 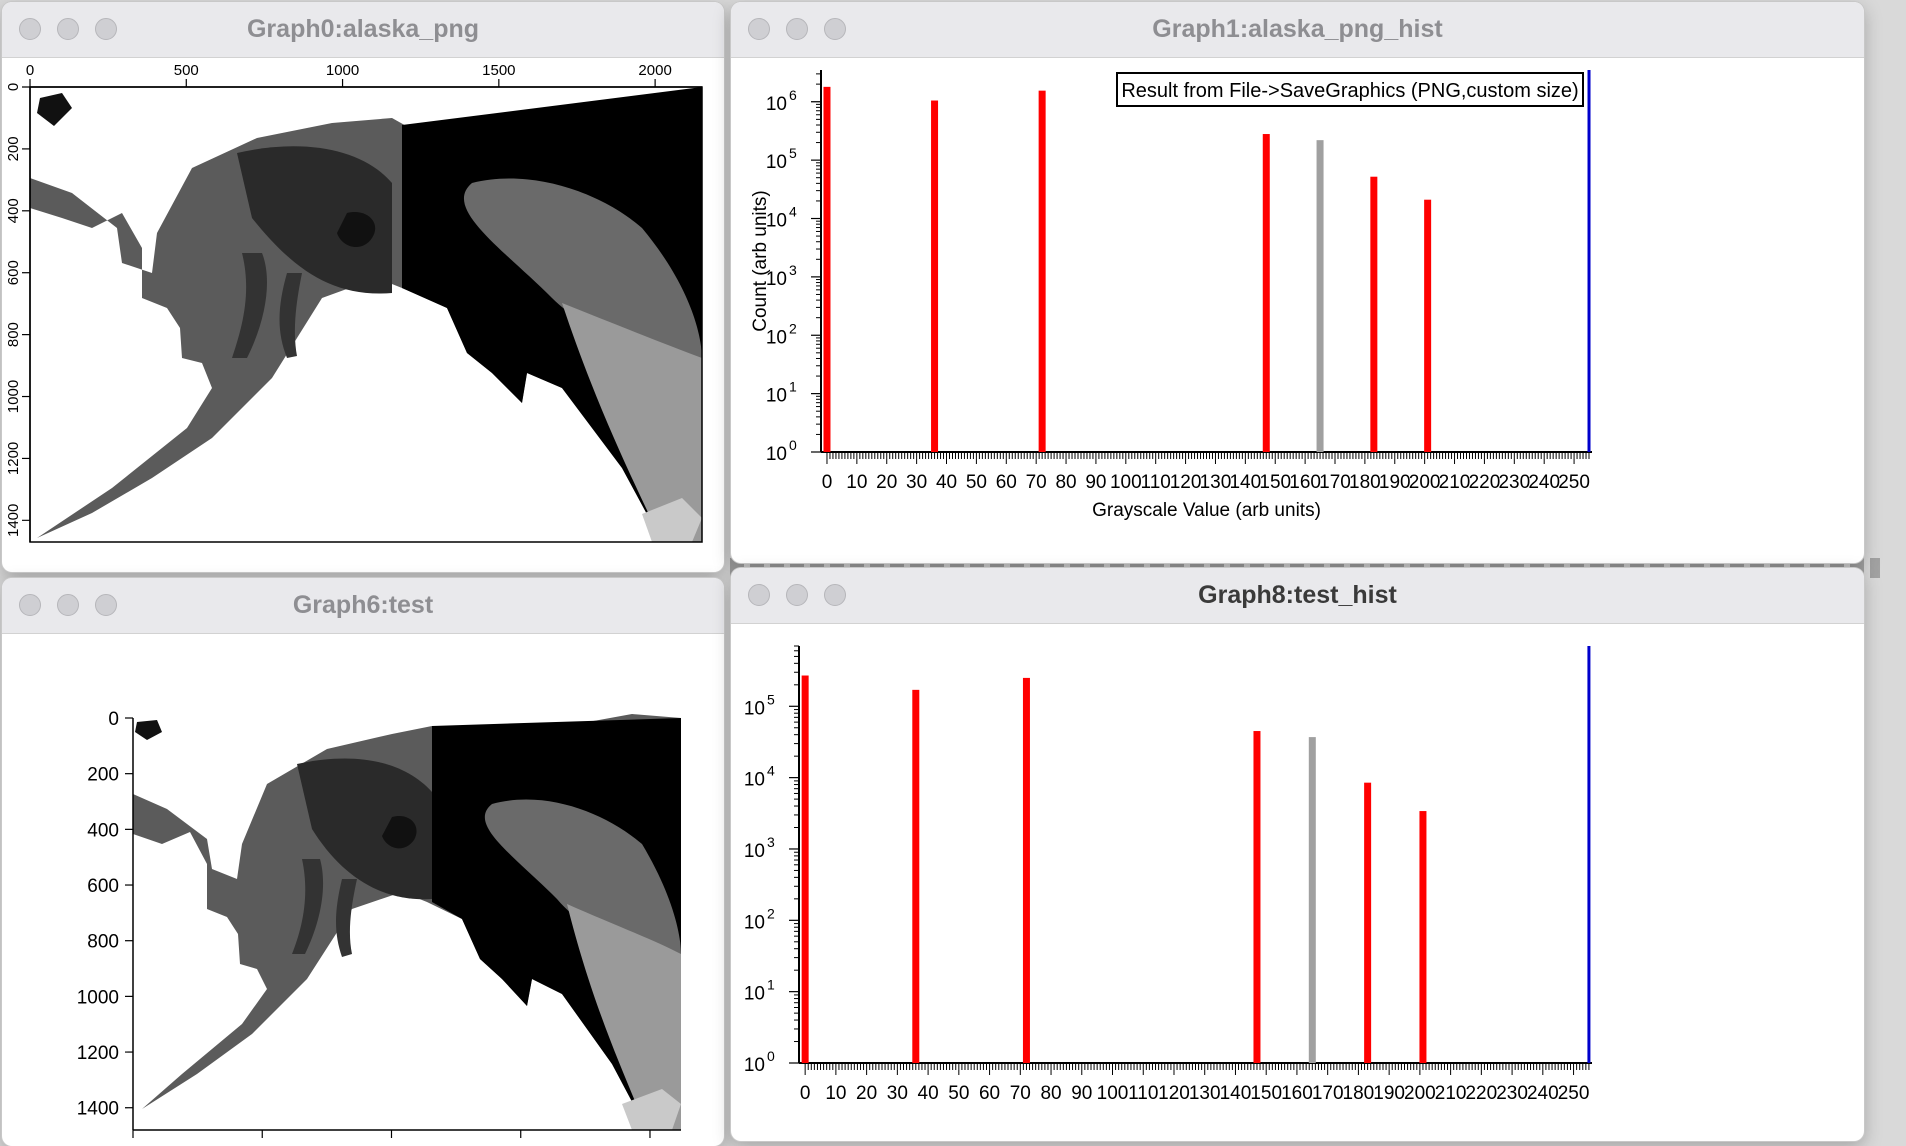 I want to click on x-tick-label: 160, so click(x=1297, y=1093).